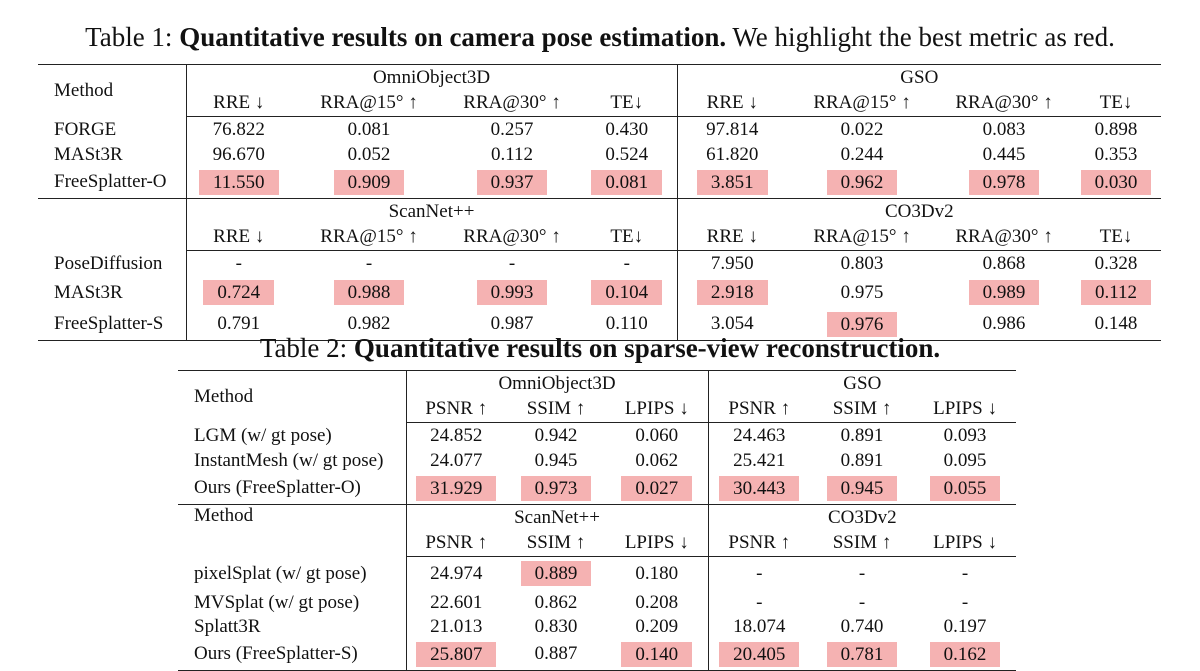  Describe the element at coordinates (627, 237) in the screenshot. I see `metric-header: TE↓` at that location.